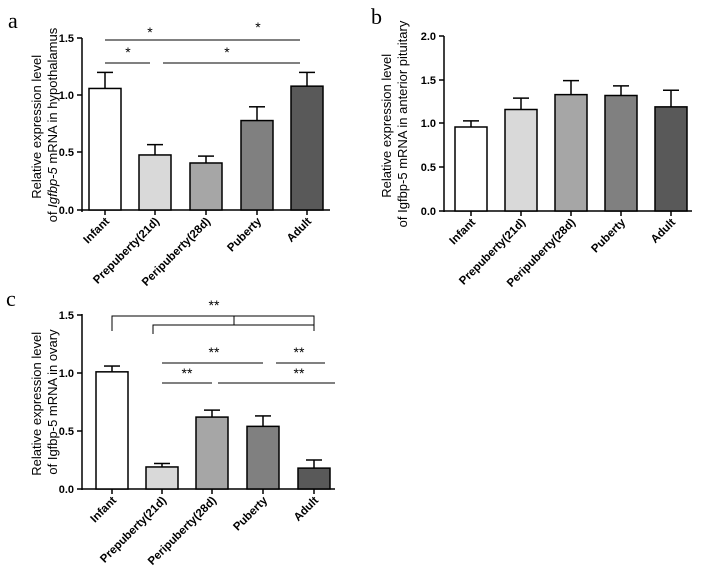  What do you see at coordinates (36, 127) in the screenshot?
I see `panel-a-ylabel-line1: Relative expression level` at bounding box center [36, 127].